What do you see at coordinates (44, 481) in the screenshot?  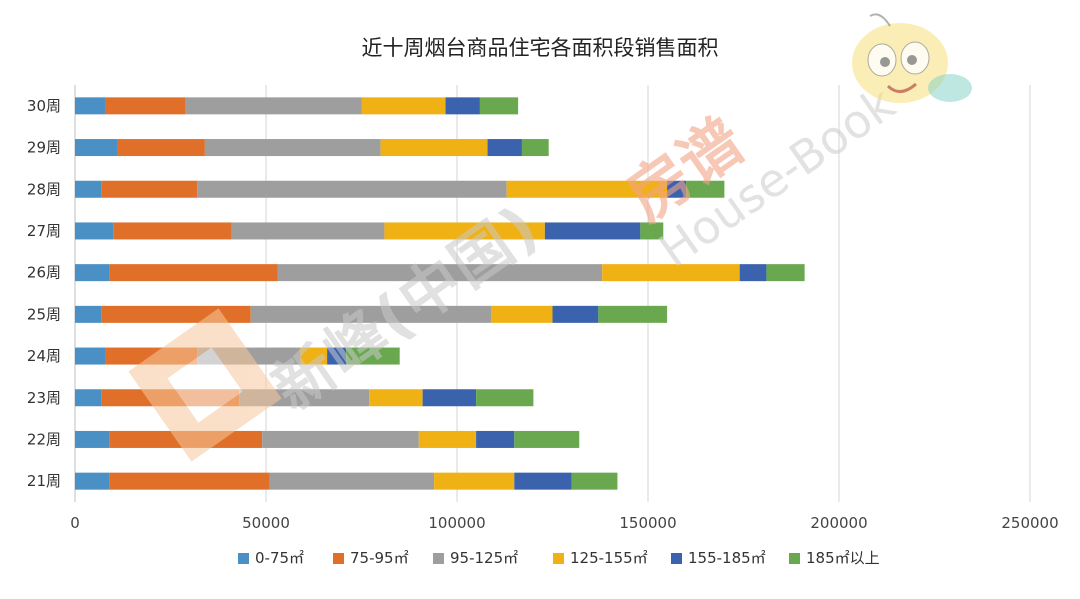 I see `y-tick-label: 21周` at bounding box center [44, 481].